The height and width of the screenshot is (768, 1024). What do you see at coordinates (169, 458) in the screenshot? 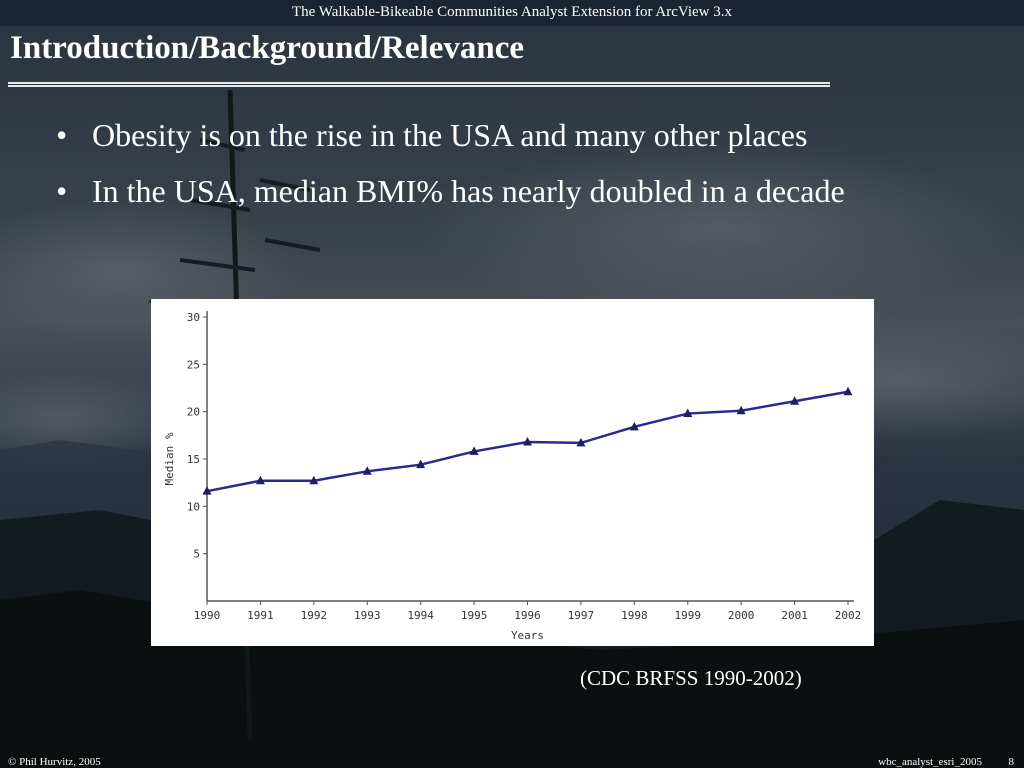
I see `y-axis-title: Median %` at bounding box center [169, 458].